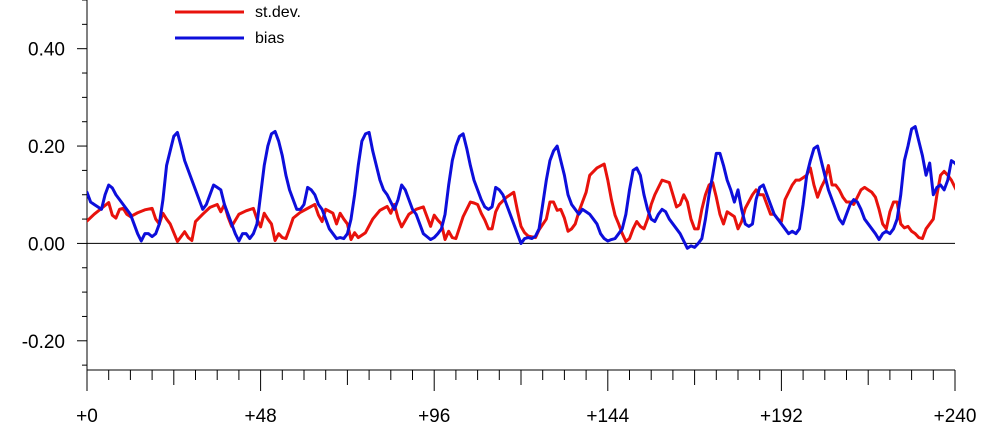  What do you see at coordinates (87, 414) in the screenshot?
I see `x-tick-label: +0` at bounding box center [87, 414].